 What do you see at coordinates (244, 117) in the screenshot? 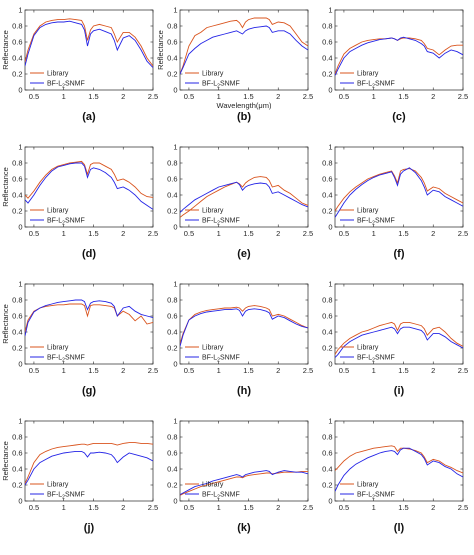
I see `panel-label: (b)` at bounding box center [244, 117].